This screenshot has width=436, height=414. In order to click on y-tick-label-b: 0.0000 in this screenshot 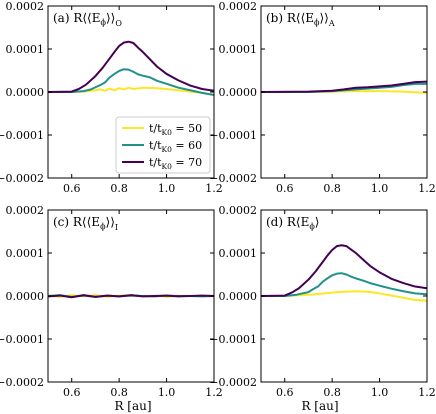, I will do `click(238, 92)`.